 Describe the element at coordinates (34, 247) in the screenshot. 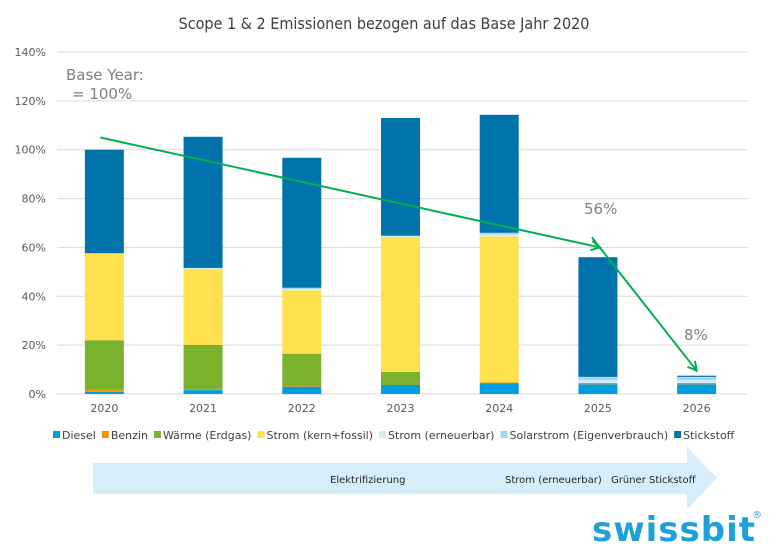

I see `y-tick-label: 60%` at that location.